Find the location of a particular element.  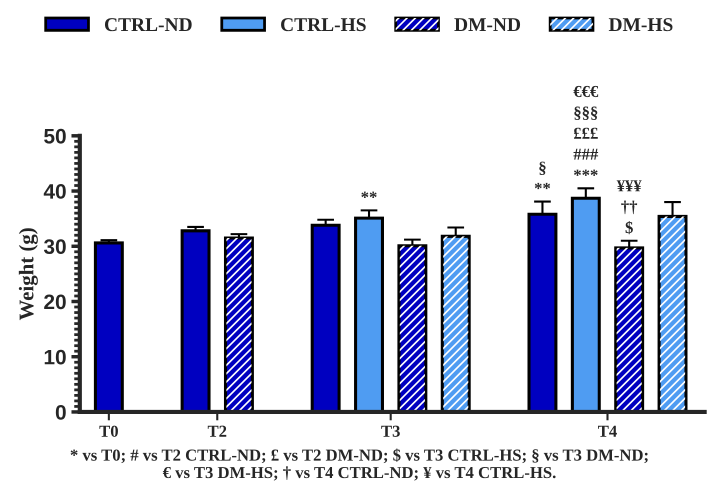

legend-label: CTRL-HS is located at coordinates (323, 25).